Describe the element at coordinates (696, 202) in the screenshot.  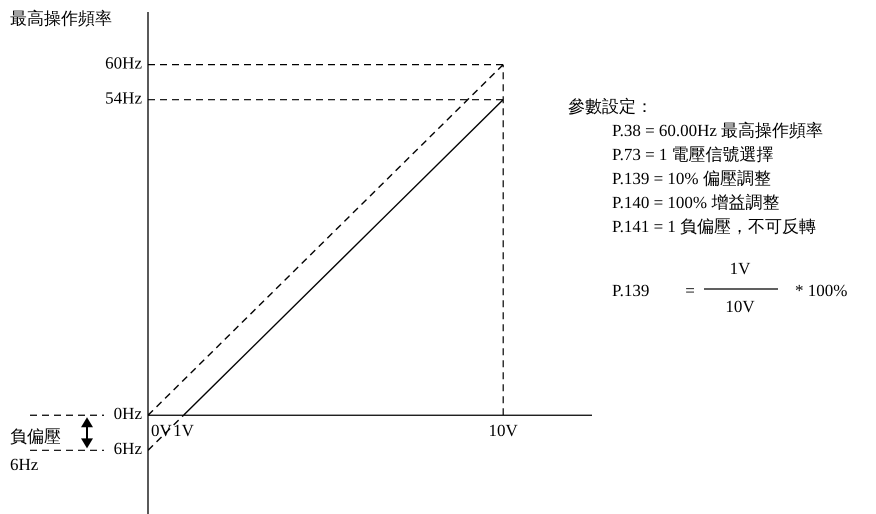
I see `text: P.140 = 100% 增益調整` at that location.